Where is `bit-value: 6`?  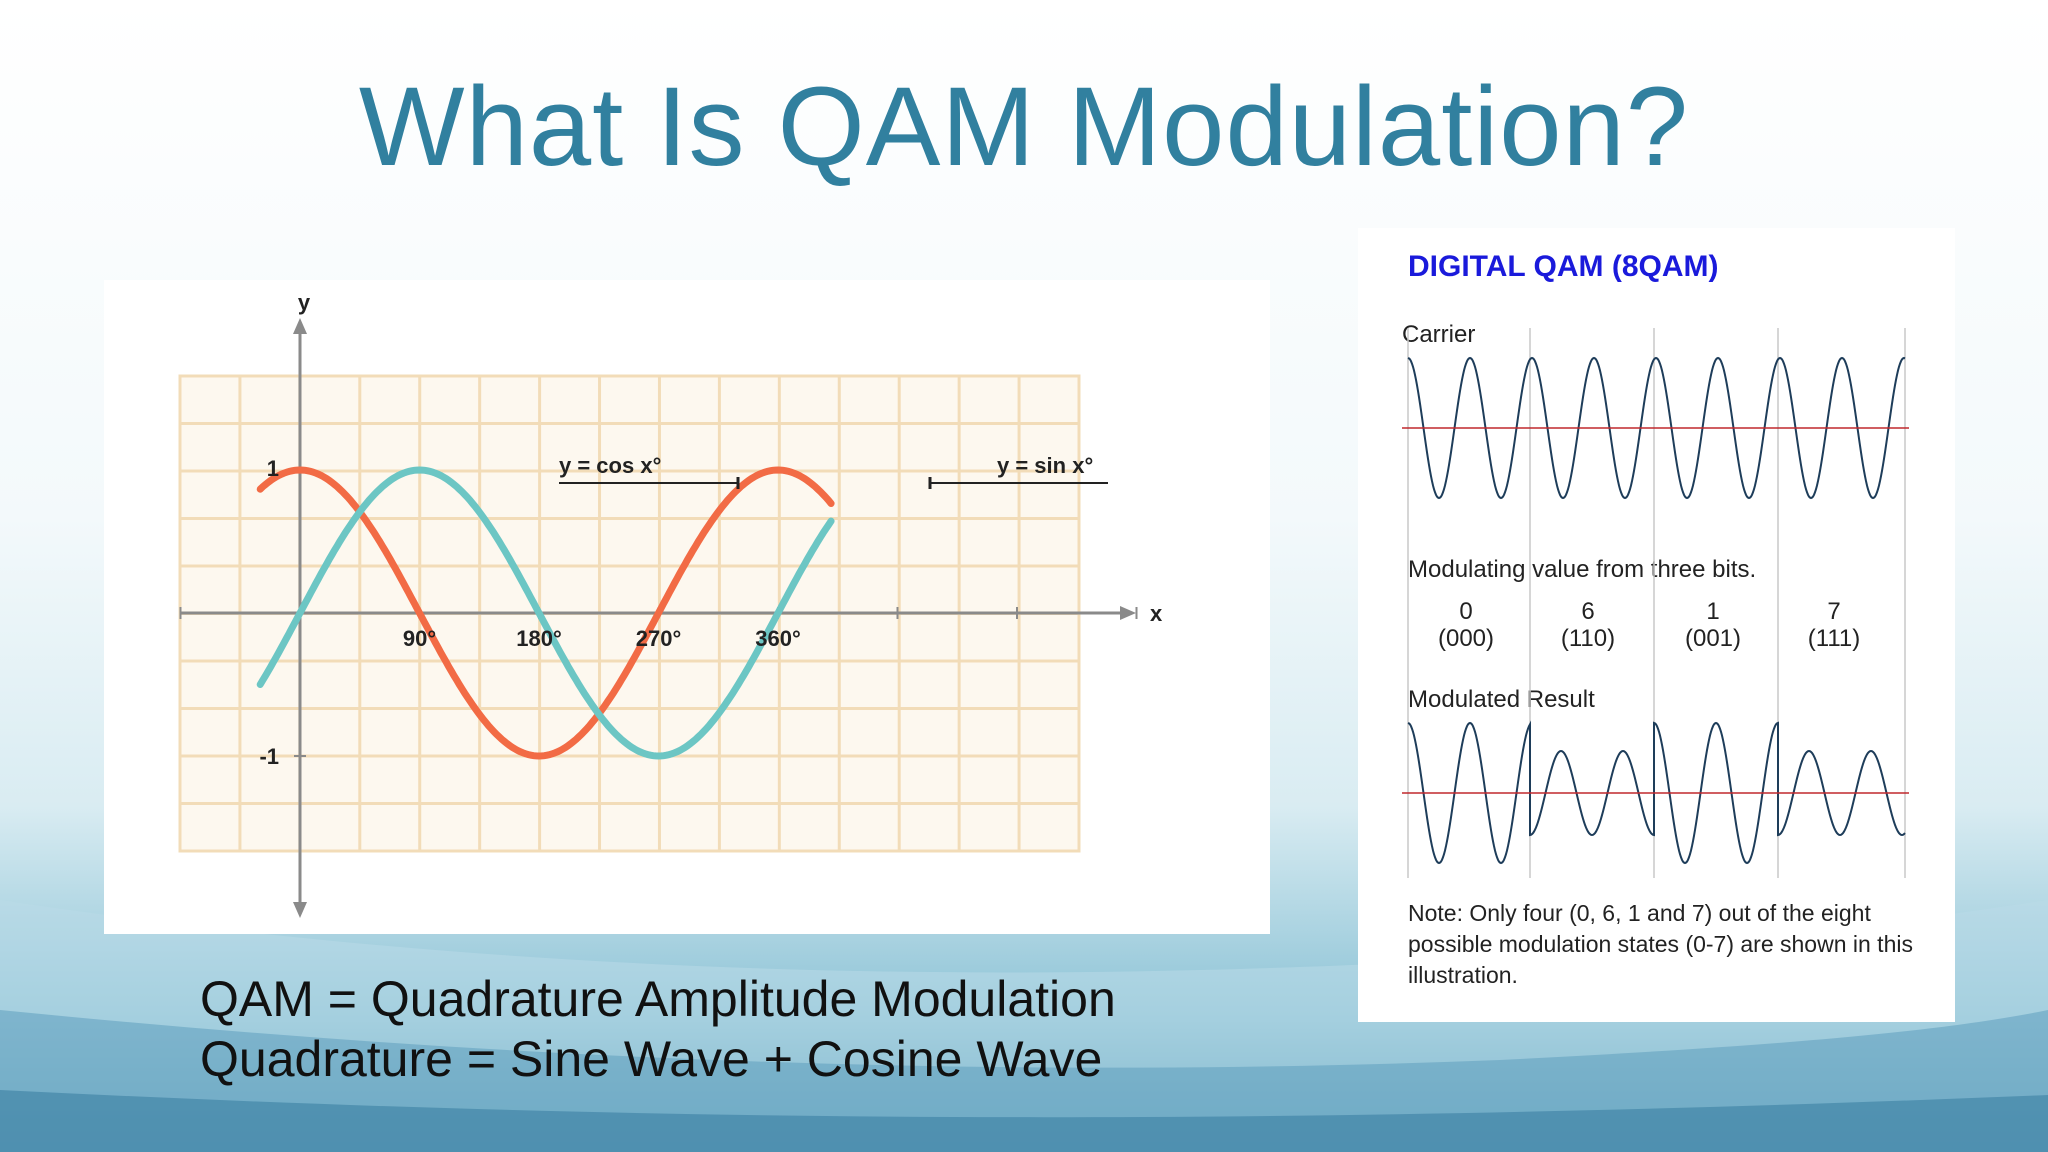
bit-value: 6 is located at coordinates (1588, 611).